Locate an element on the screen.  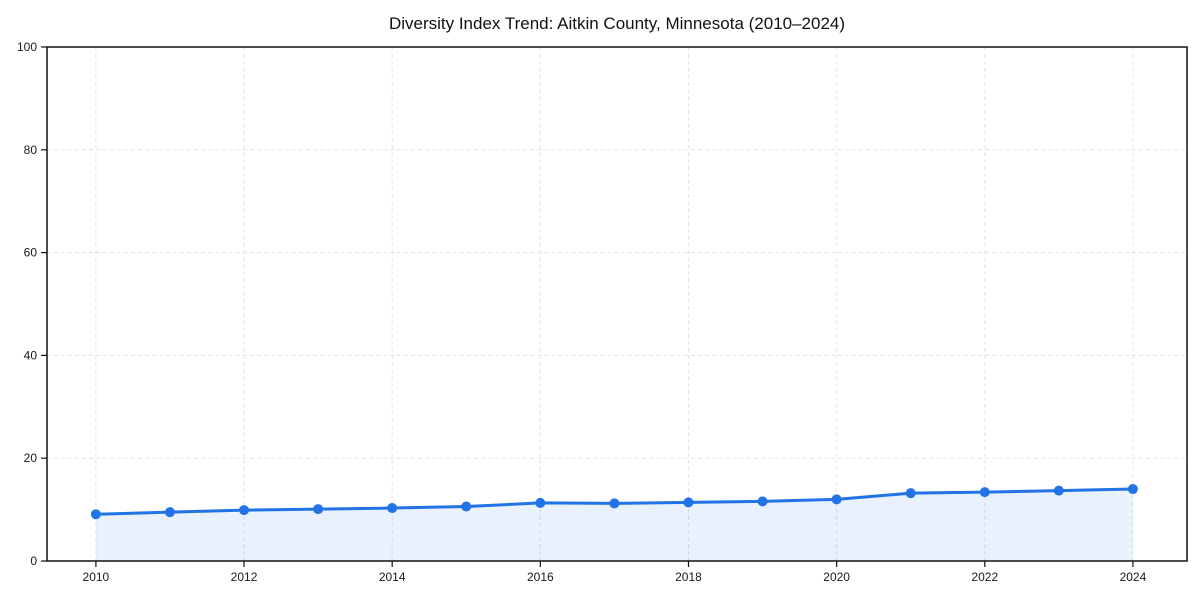
x-tick-label: 2014 is located at coordinates (392, 577).